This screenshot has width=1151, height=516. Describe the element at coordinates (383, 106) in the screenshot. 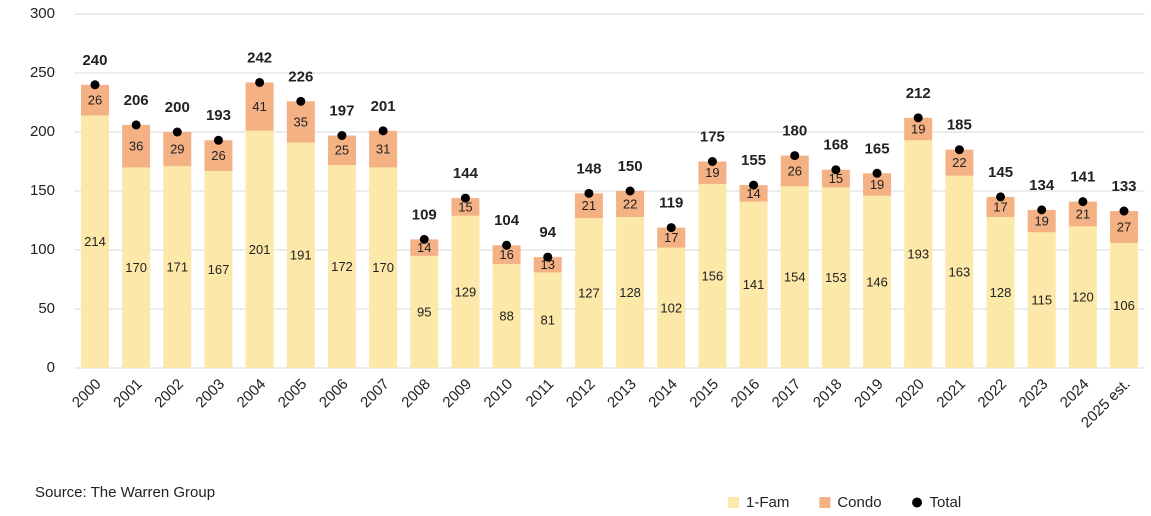

I see `total-label: 201` at that location.